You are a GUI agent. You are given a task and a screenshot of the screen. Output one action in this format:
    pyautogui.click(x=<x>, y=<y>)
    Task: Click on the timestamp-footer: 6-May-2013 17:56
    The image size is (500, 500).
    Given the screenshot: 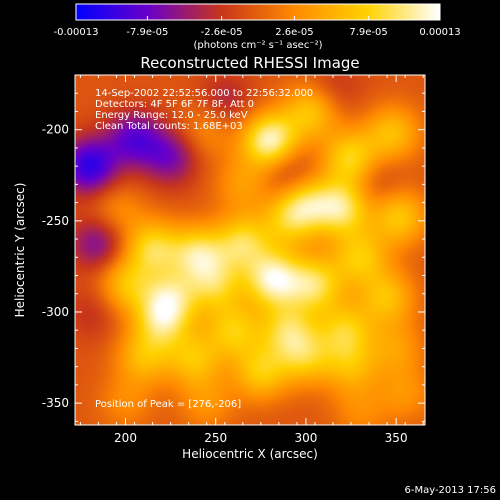 What is the action you would take?
    pyautogui.click(x=450, y=490)
    